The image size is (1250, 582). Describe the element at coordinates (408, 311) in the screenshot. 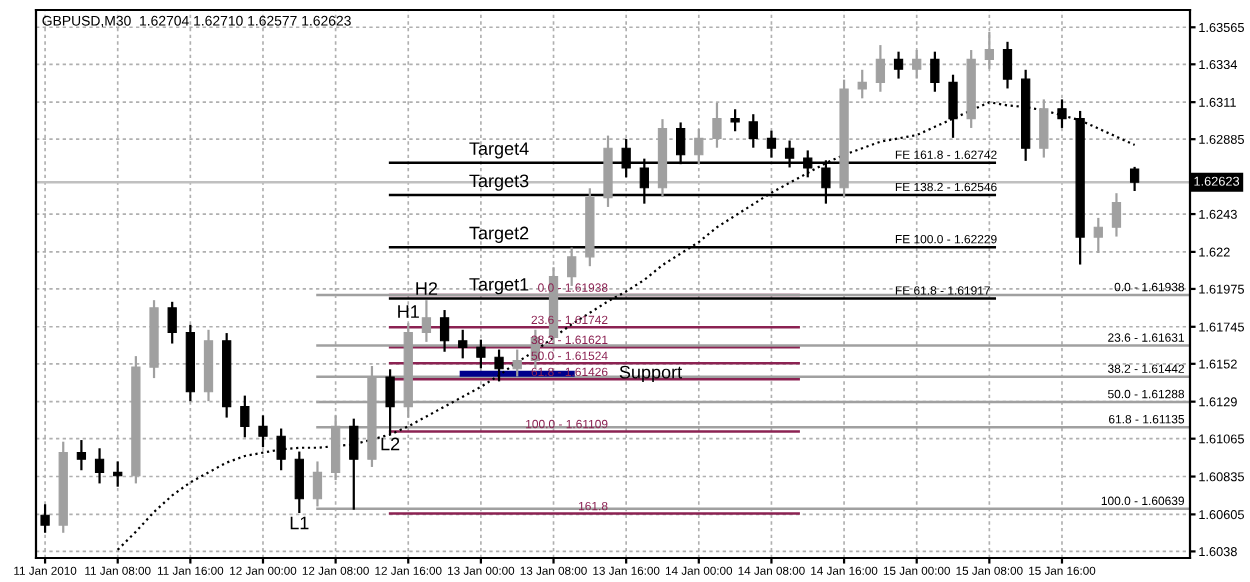

I see `annotation: H1` at that location.